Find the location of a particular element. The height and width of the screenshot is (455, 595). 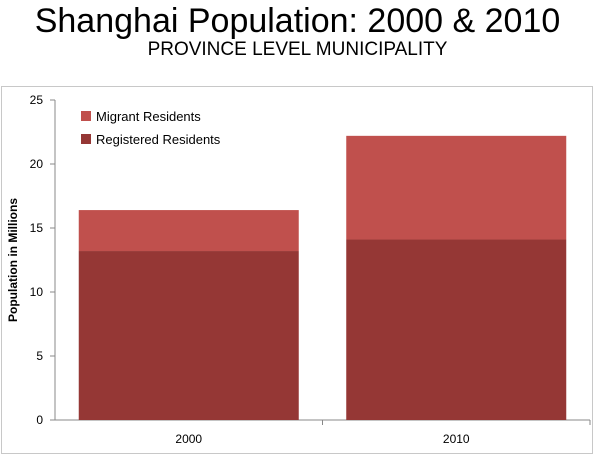

y-ticks: 0 5 10 15 20 25 is located at coordinates (42, 260).